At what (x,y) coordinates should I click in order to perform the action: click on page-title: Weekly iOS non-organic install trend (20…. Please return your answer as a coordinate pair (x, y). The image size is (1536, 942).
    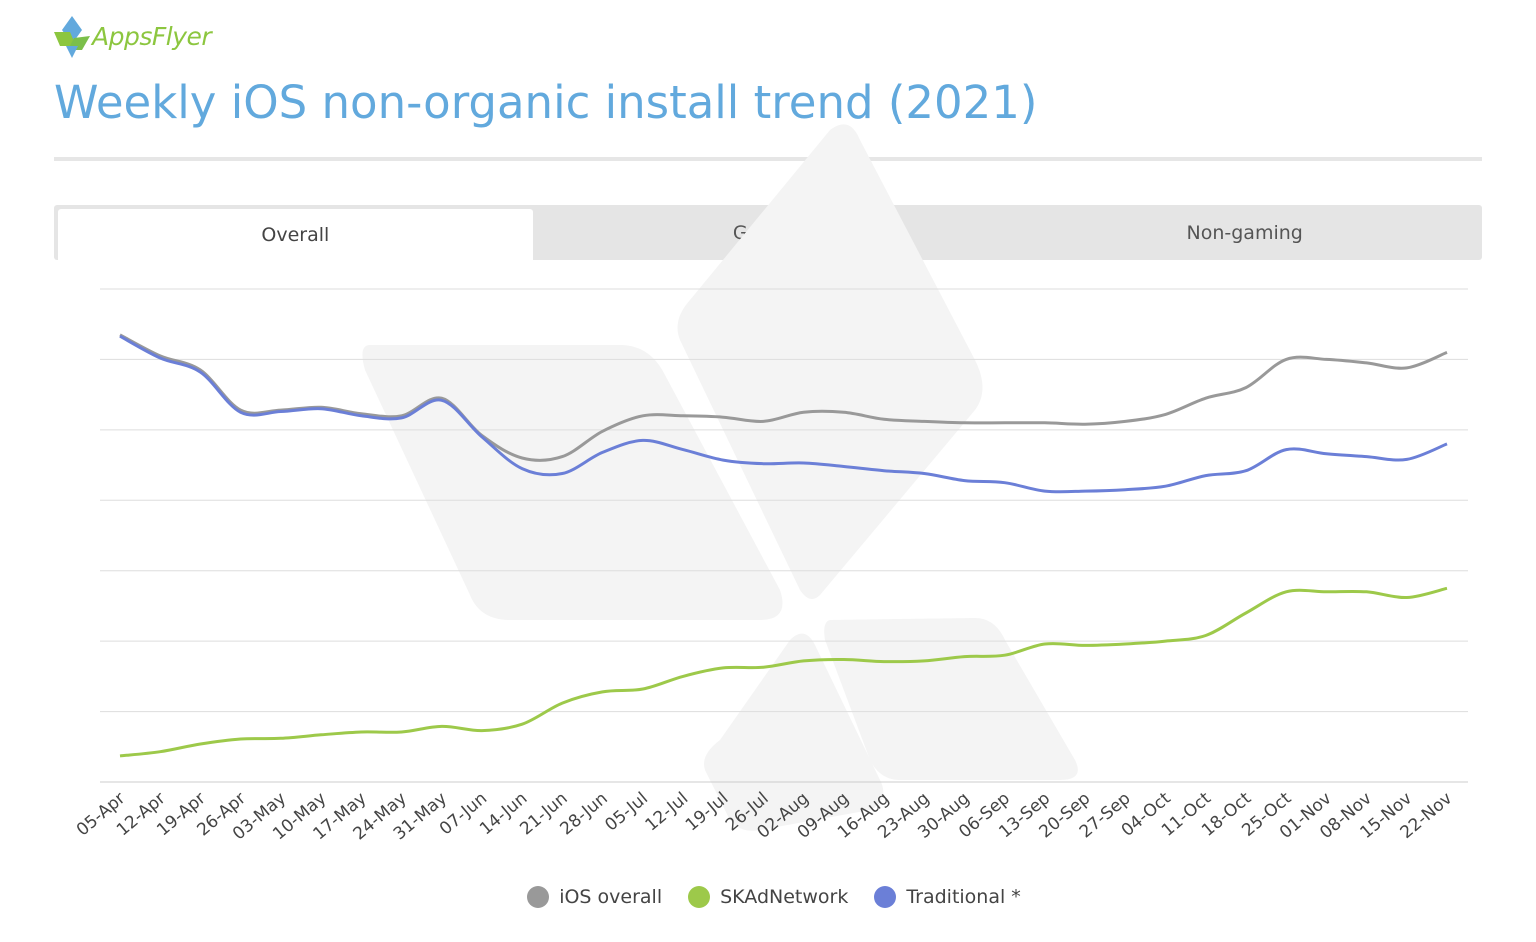
    Looking at the image, I should click on (546, 102).